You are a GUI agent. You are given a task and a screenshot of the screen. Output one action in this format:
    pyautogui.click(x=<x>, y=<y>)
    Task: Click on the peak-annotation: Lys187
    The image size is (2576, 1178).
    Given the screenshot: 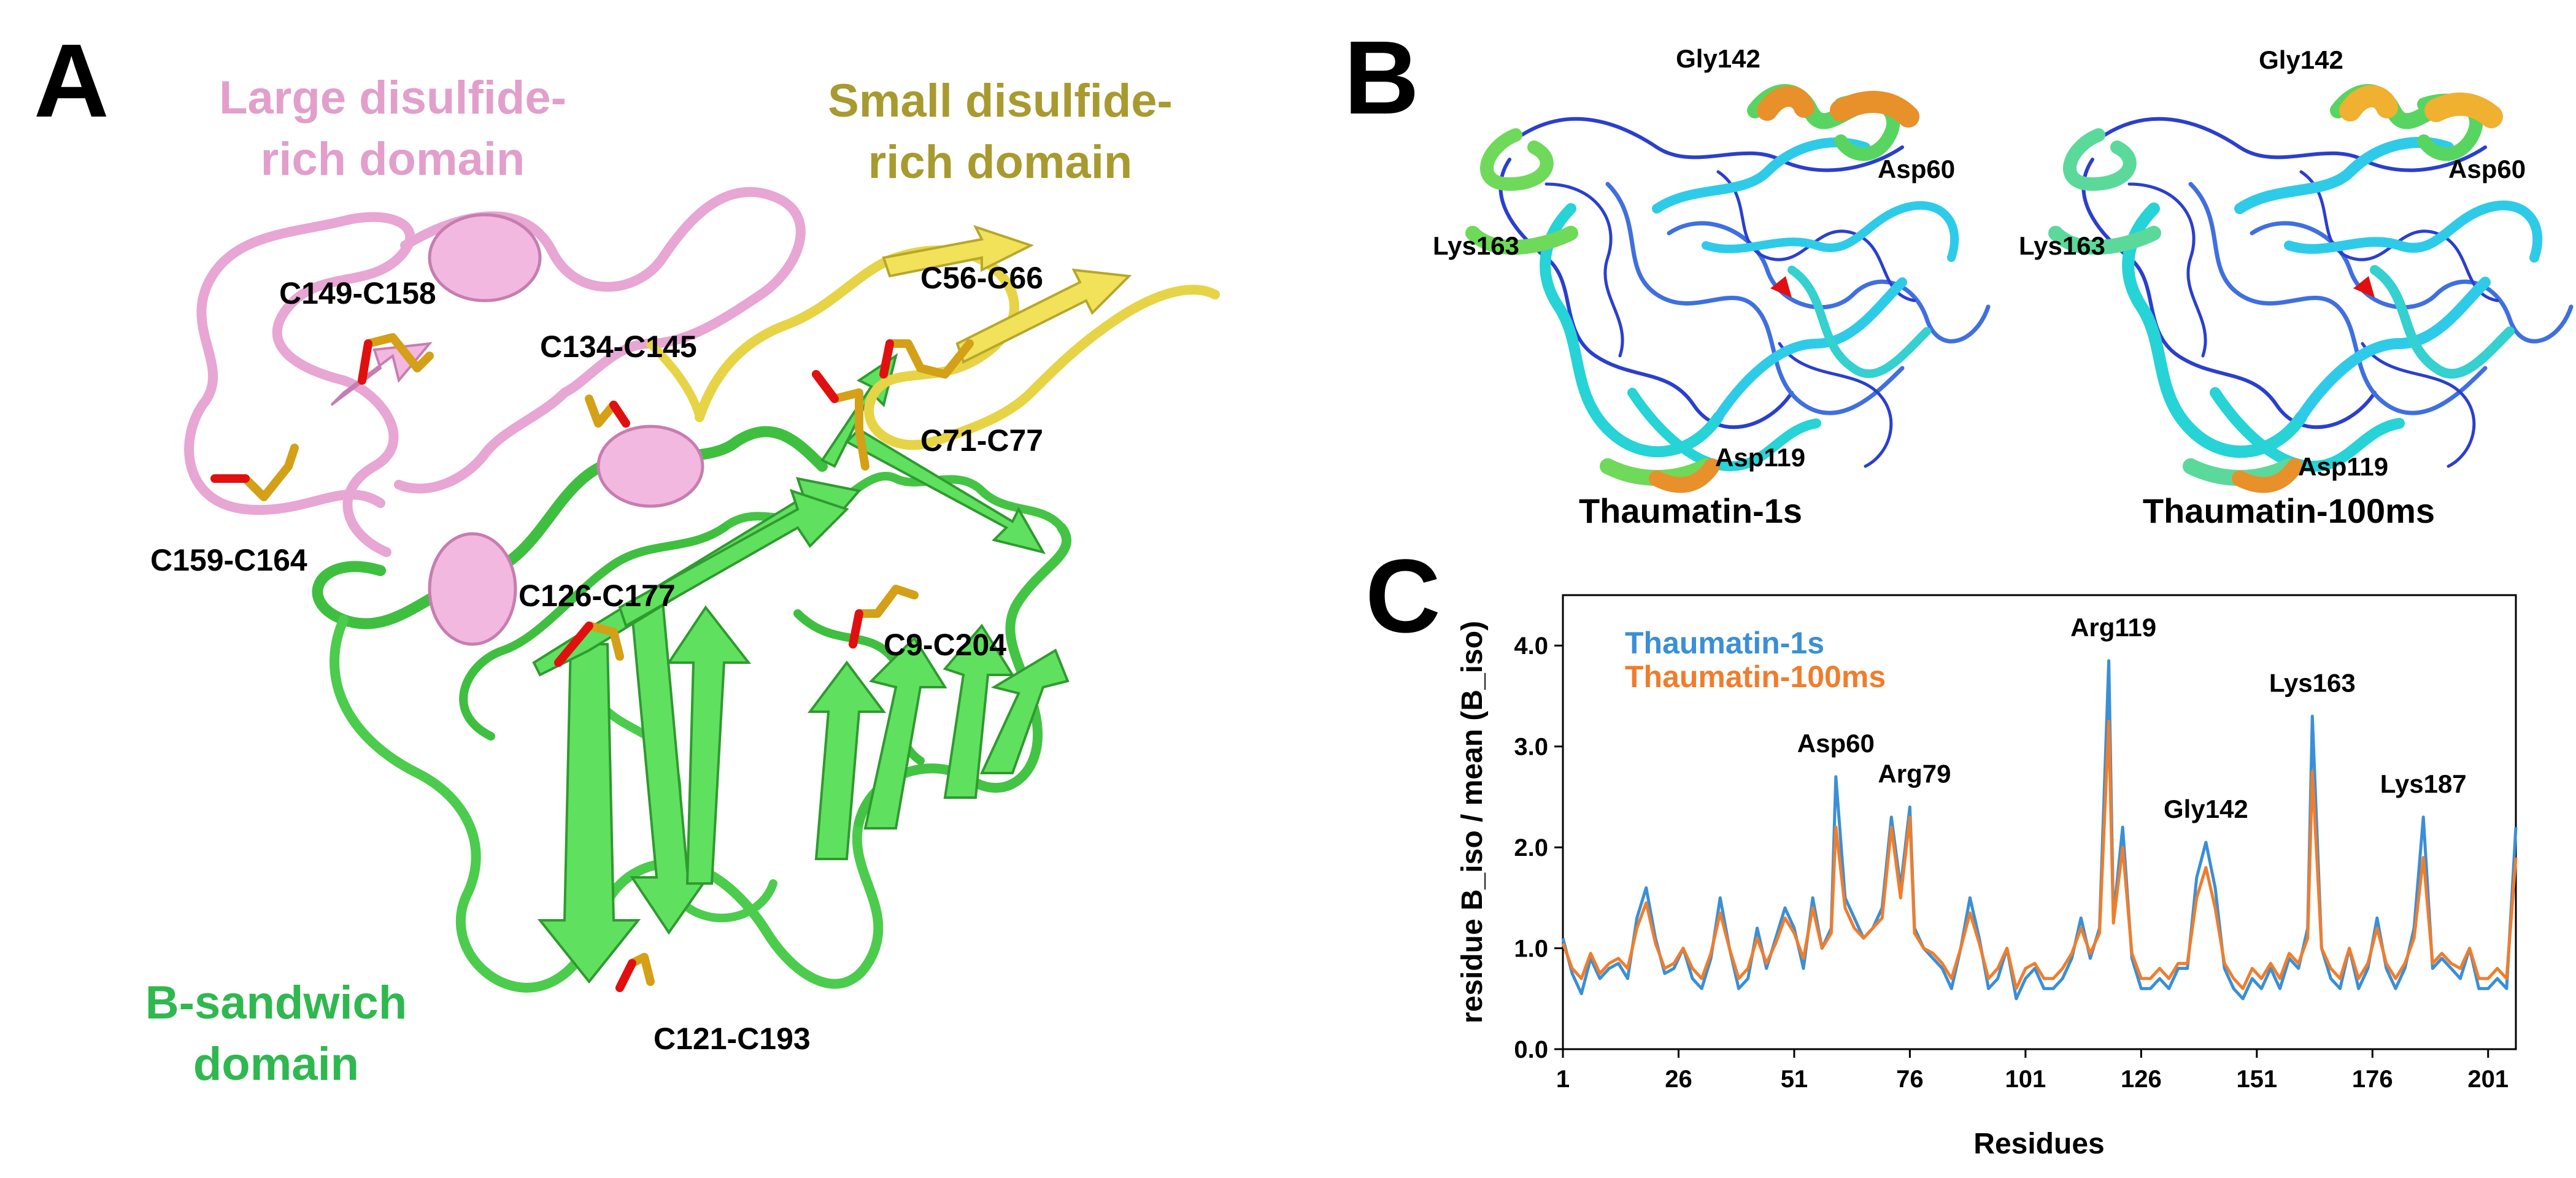 What is the action you would take?
    pyautogui.click(x=2423, y=783)
    